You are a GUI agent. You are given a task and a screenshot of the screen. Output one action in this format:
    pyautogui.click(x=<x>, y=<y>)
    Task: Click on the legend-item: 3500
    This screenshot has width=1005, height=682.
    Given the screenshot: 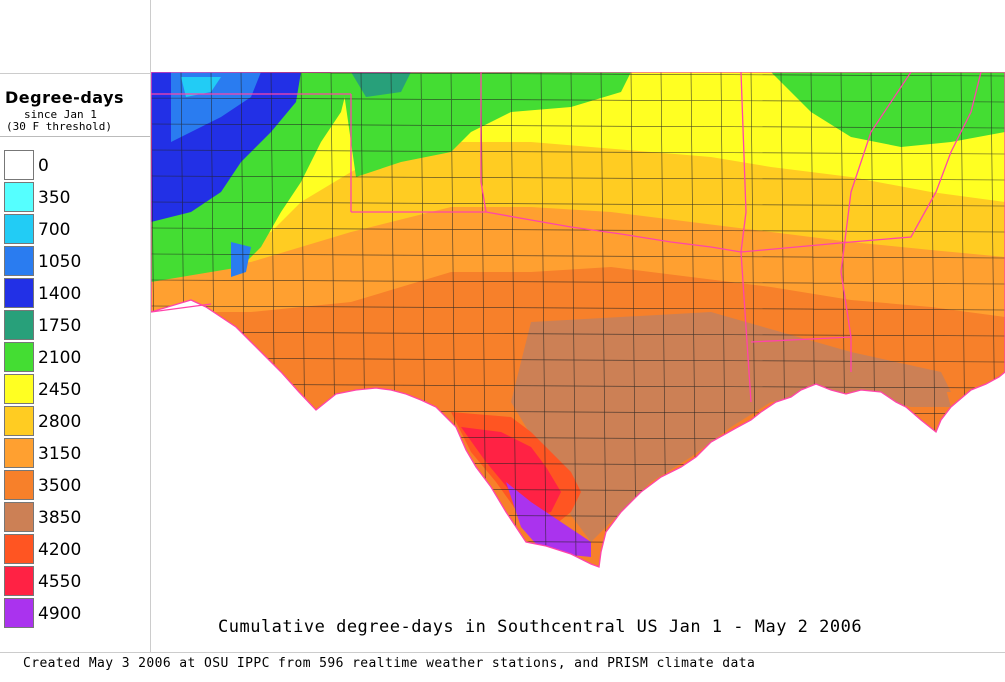 What is the action you would take?
    pyautogui.click(x=74, y=485)
    